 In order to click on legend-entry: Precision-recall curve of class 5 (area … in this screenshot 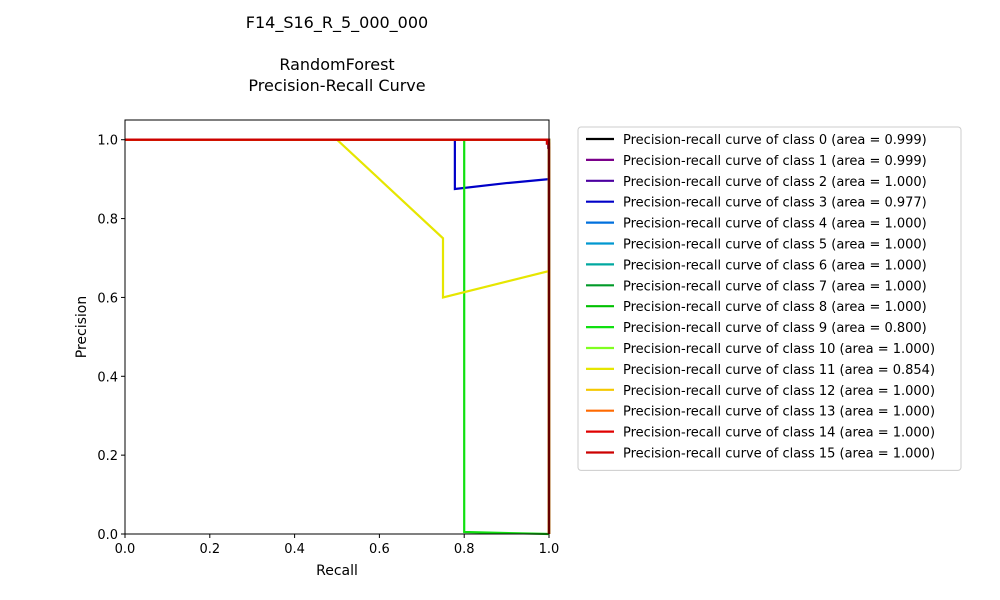, I will do `click(775, 245)`.